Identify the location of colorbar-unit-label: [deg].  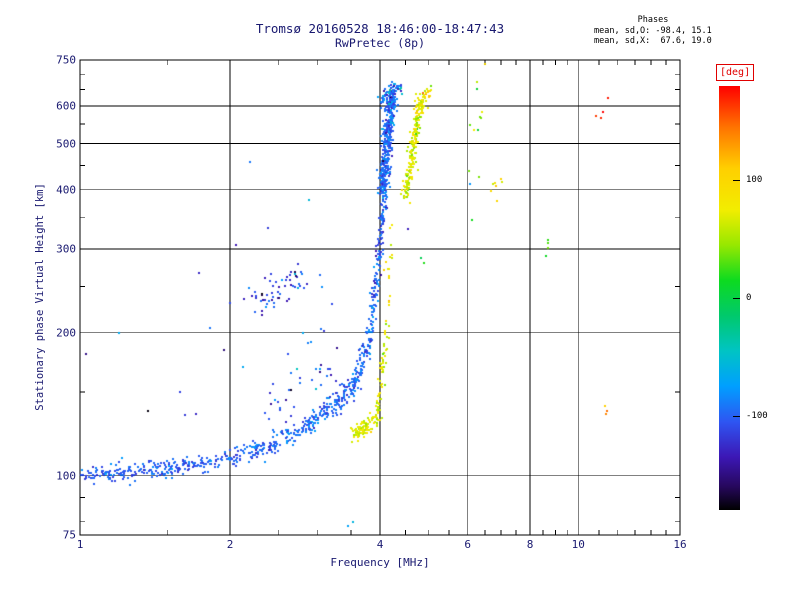
(735, 72).